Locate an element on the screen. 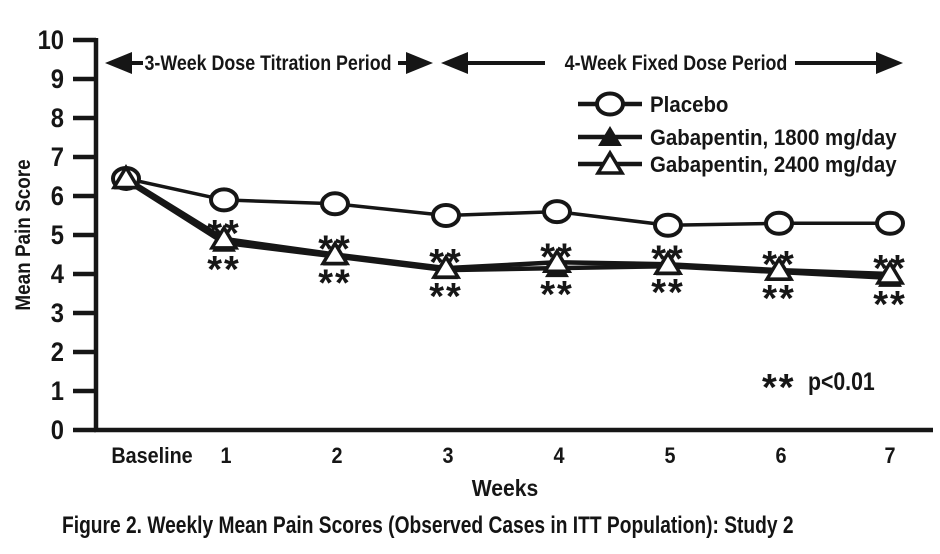  y-axis-title: Mean Pain Score is located at coordinates (23, 234).